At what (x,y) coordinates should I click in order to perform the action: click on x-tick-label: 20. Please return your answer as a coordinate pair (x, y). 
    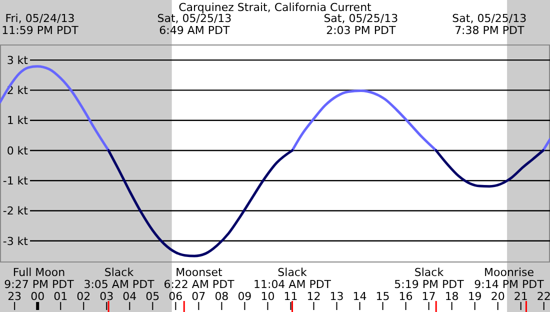
    Looking at the image, I should click on (497, 296).